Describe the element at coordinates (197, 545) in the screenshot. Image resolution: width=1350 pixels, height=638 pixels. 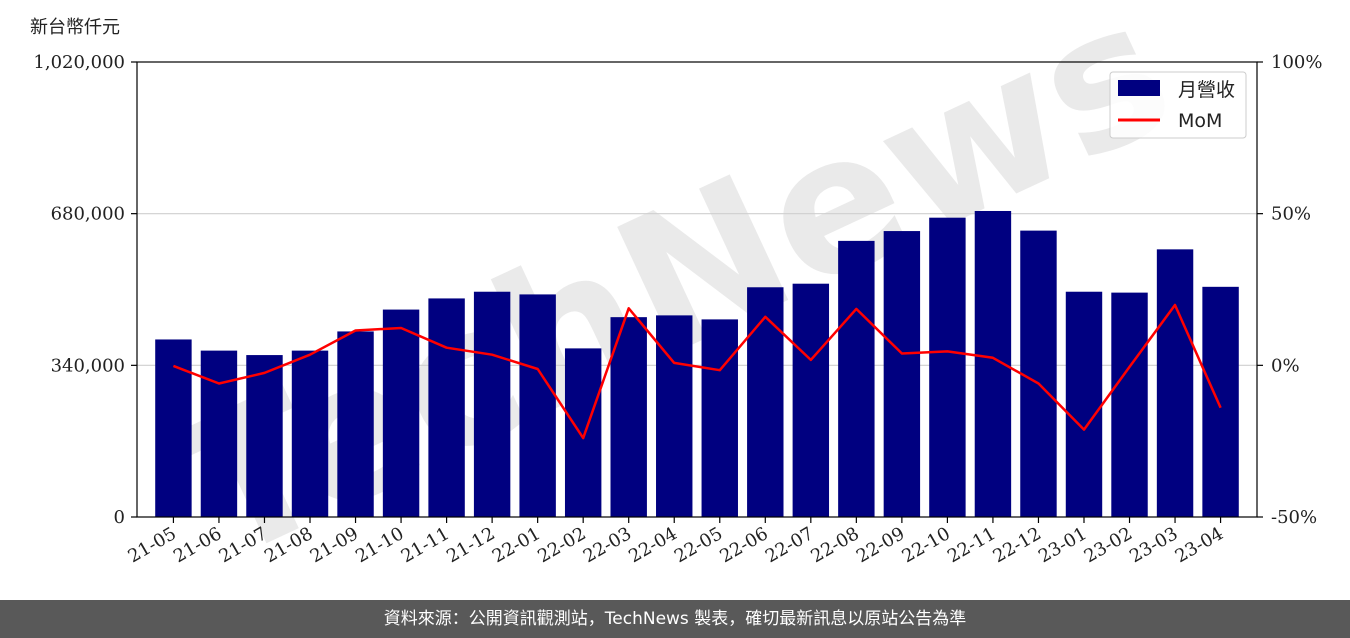
I see `x-tick-label: 21-06` at that location.